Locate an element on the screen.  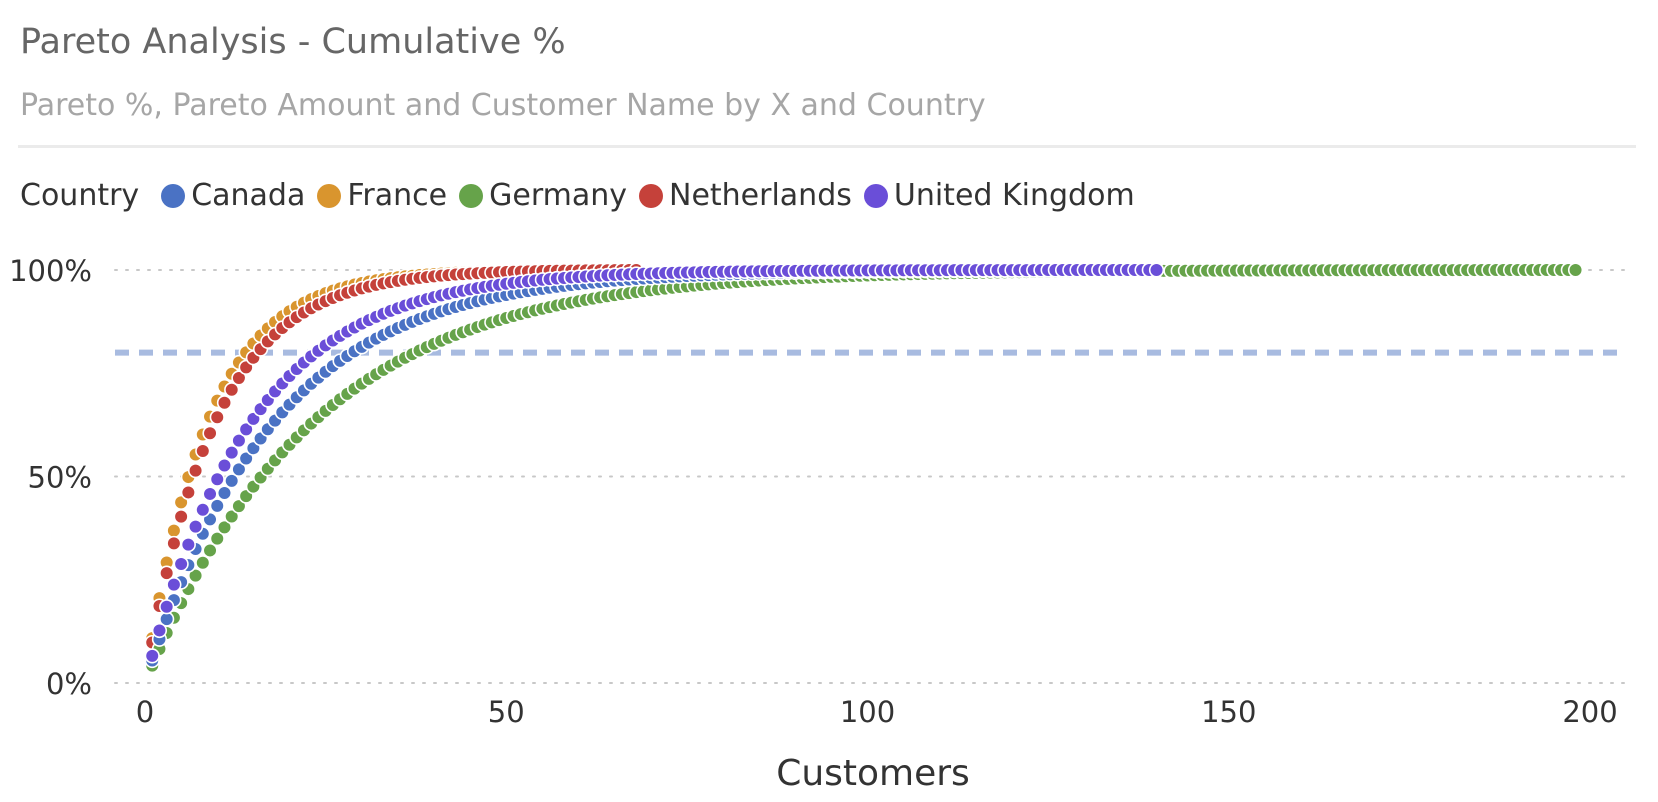
legend-item-france: France is located at coordinates (382, 195).